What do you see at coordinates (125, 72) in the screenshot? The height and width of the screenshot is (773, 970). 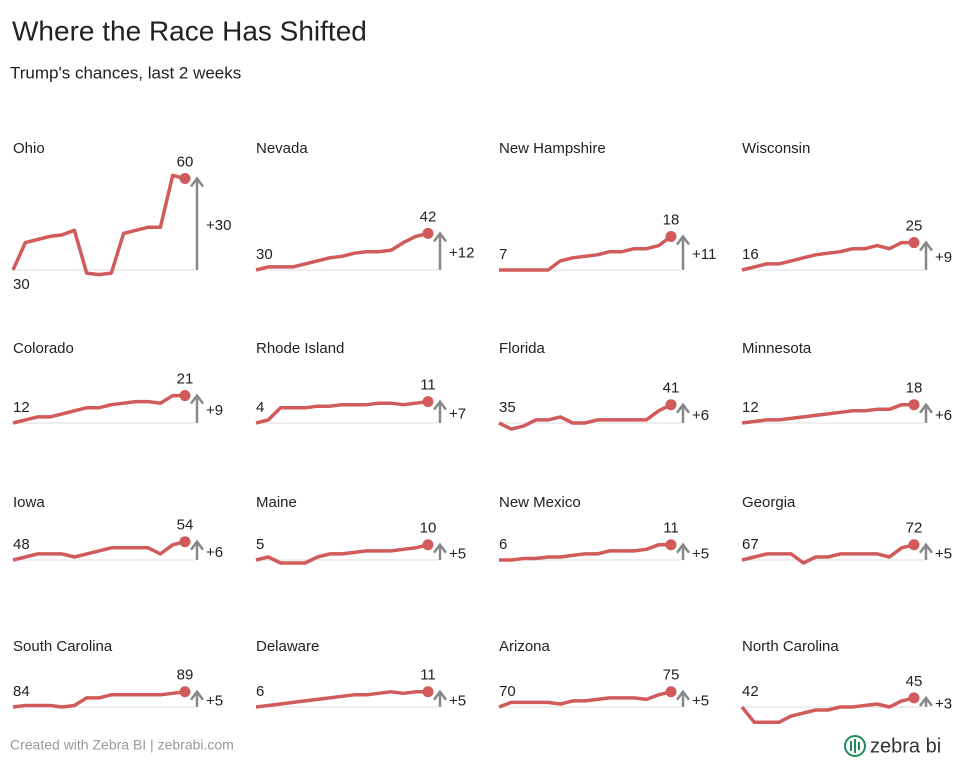 I see `chart-subtitle: Trump's chances, last 2 weeks` at bounding box center [125, 72].